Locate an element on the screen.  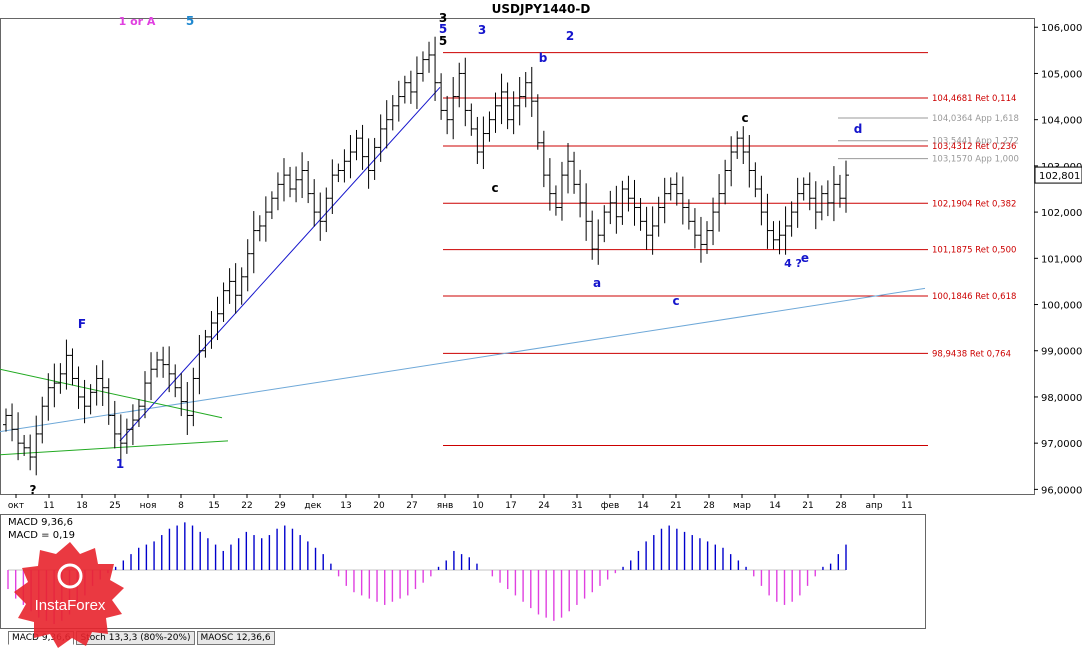
wave-label: 1 is located at coordinates (120, 464).